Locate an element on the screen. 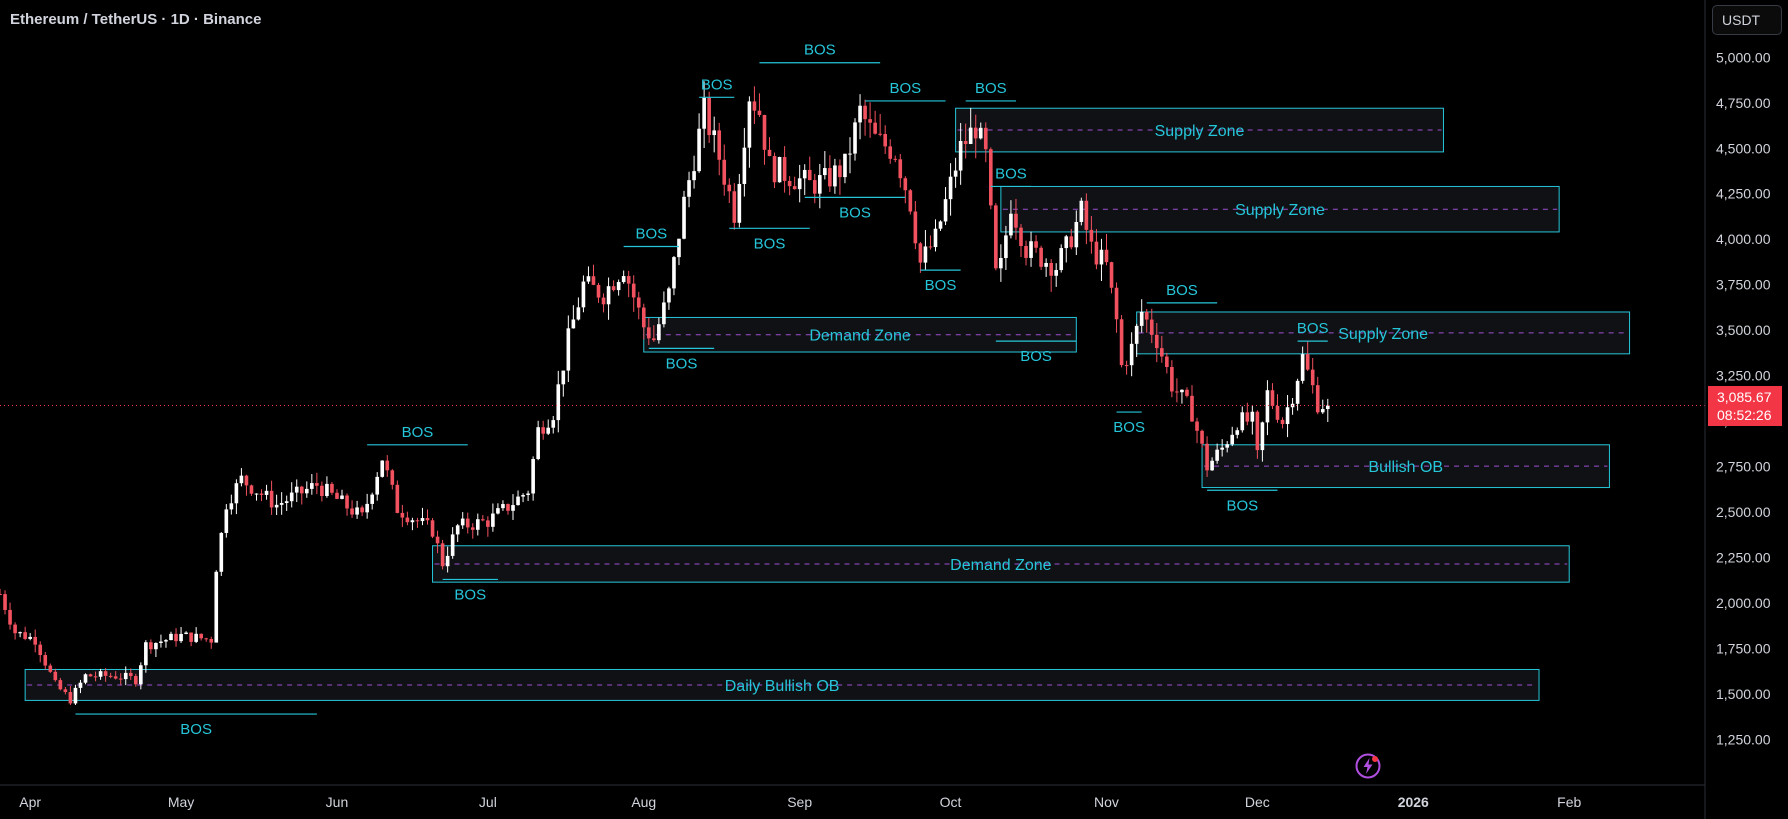 This screenshot has width=1788, height=819. zone-label-0: Supply Zone is located at coordinates (1200, 131).